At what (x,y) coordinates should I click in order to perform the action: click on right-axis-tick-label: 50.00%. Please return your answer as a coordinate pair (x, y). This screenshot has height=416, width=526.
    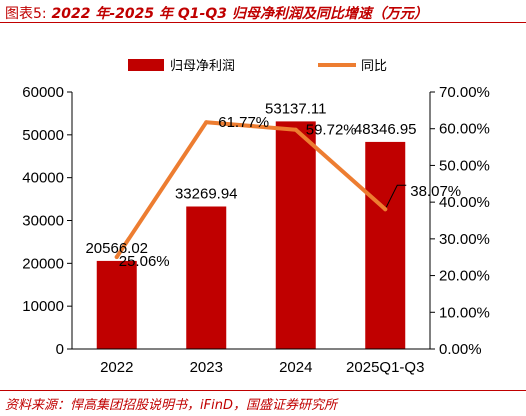
    Looking at the image, I should click on (464, 165).